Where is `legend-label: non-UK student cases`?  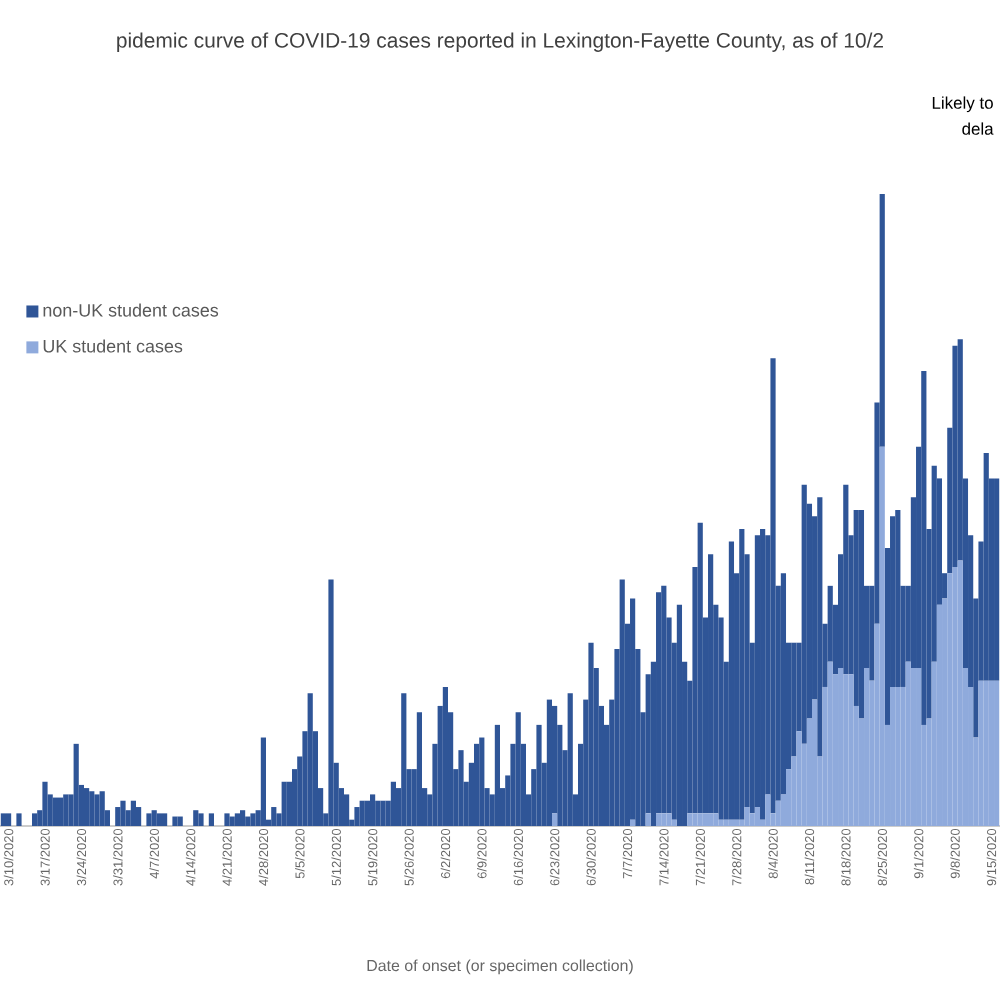 legend-label: non-UK student cases is located at coordinates (131, 310).